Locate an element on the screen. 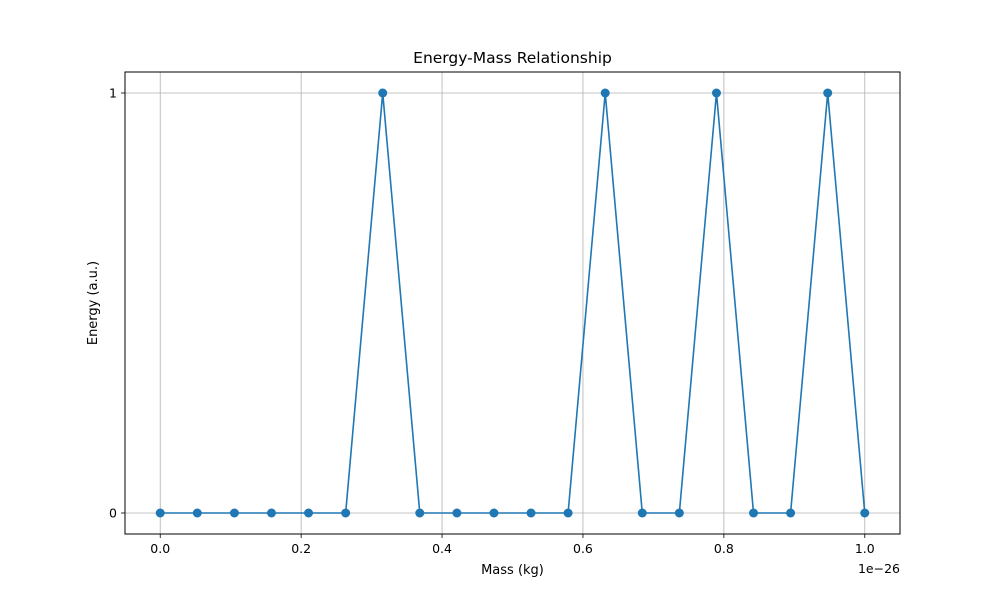 The width and height of the screenshot is (1000, 600). x-tick-label: 0.6 is located at coordinates (583, 548).